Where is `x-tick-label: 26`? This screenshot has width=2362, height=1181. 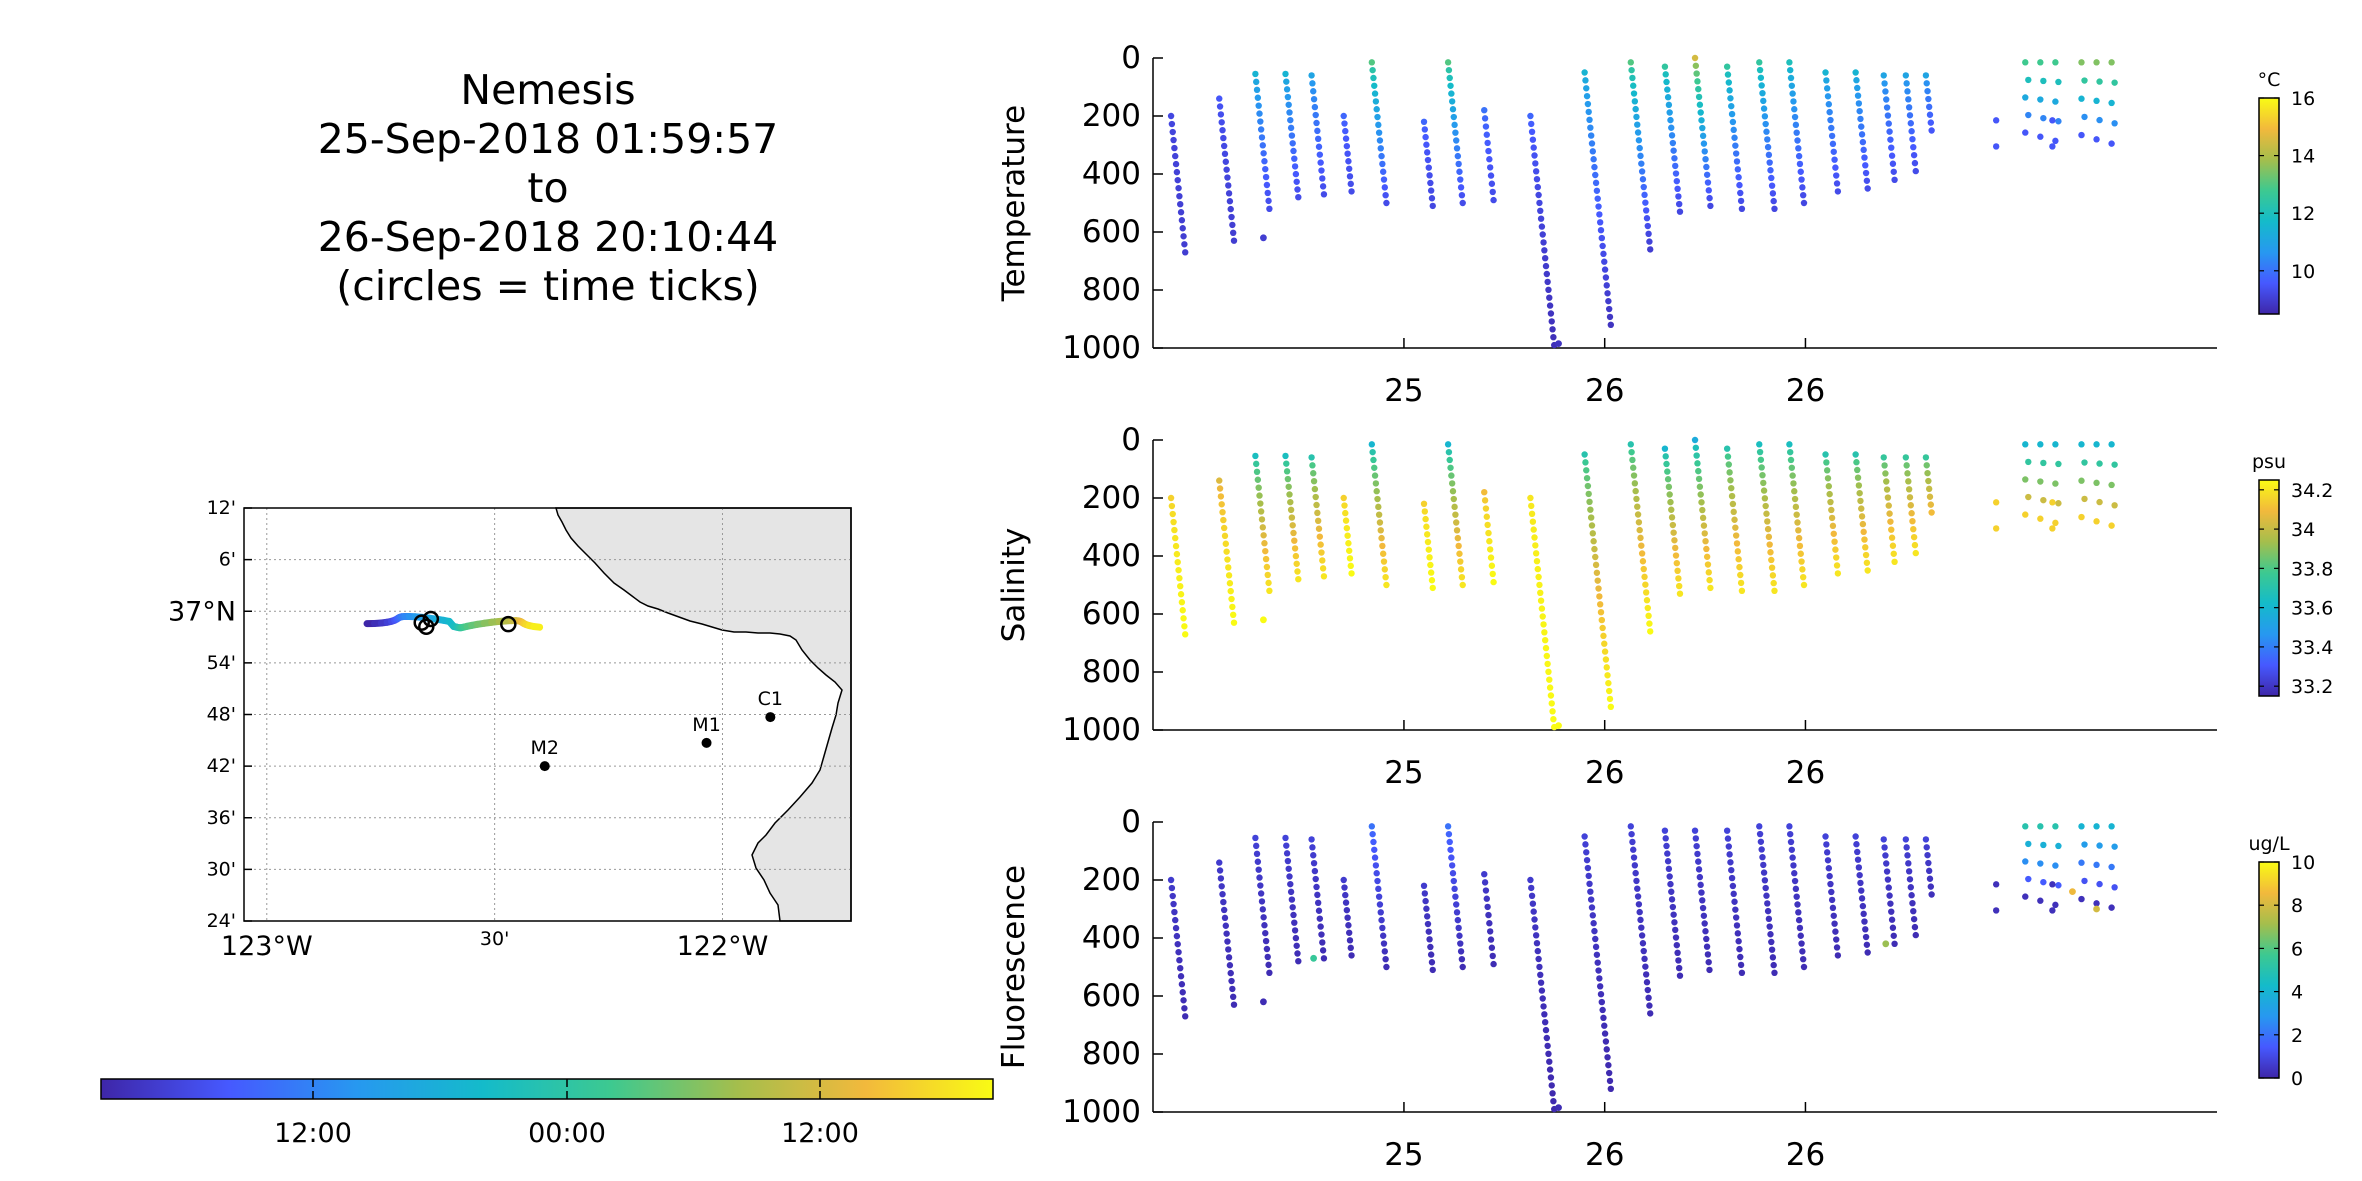 x-tick-label: 26 is located at coordinates (1805, 773).